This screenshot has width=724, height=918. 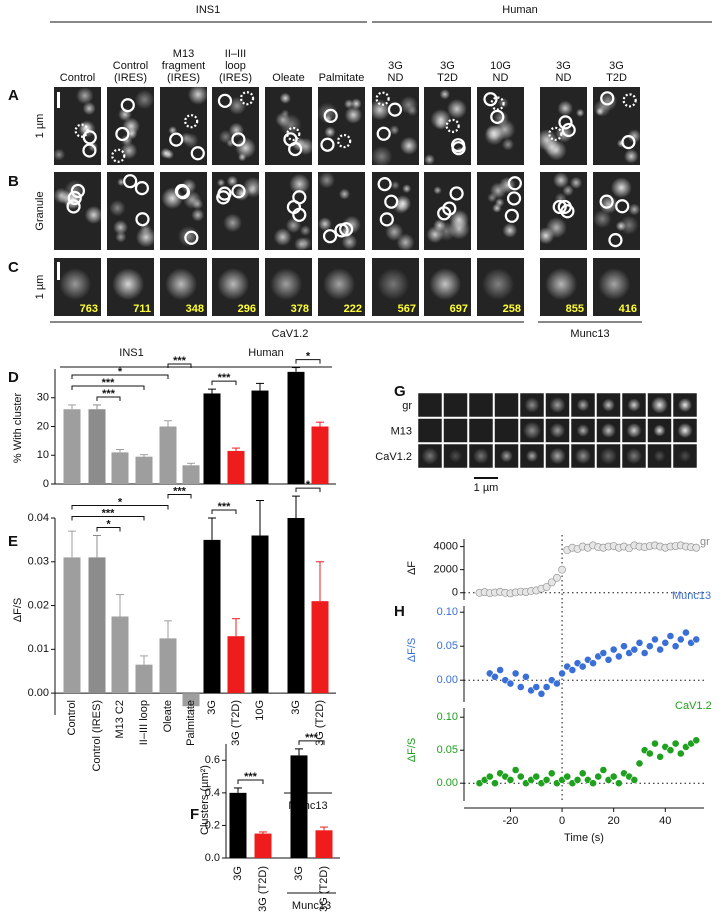 I want to click on group-label: INS1, so click(x=131, y=353).